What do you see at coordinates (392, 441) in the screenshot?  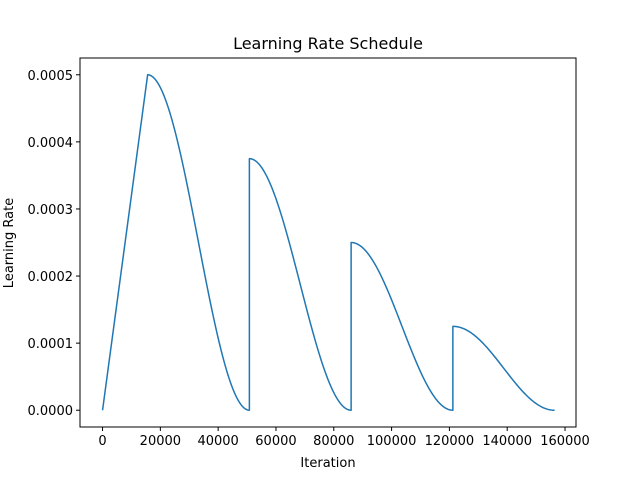 I see `x-tick-label: 100000` at bounding box center [392, 441].